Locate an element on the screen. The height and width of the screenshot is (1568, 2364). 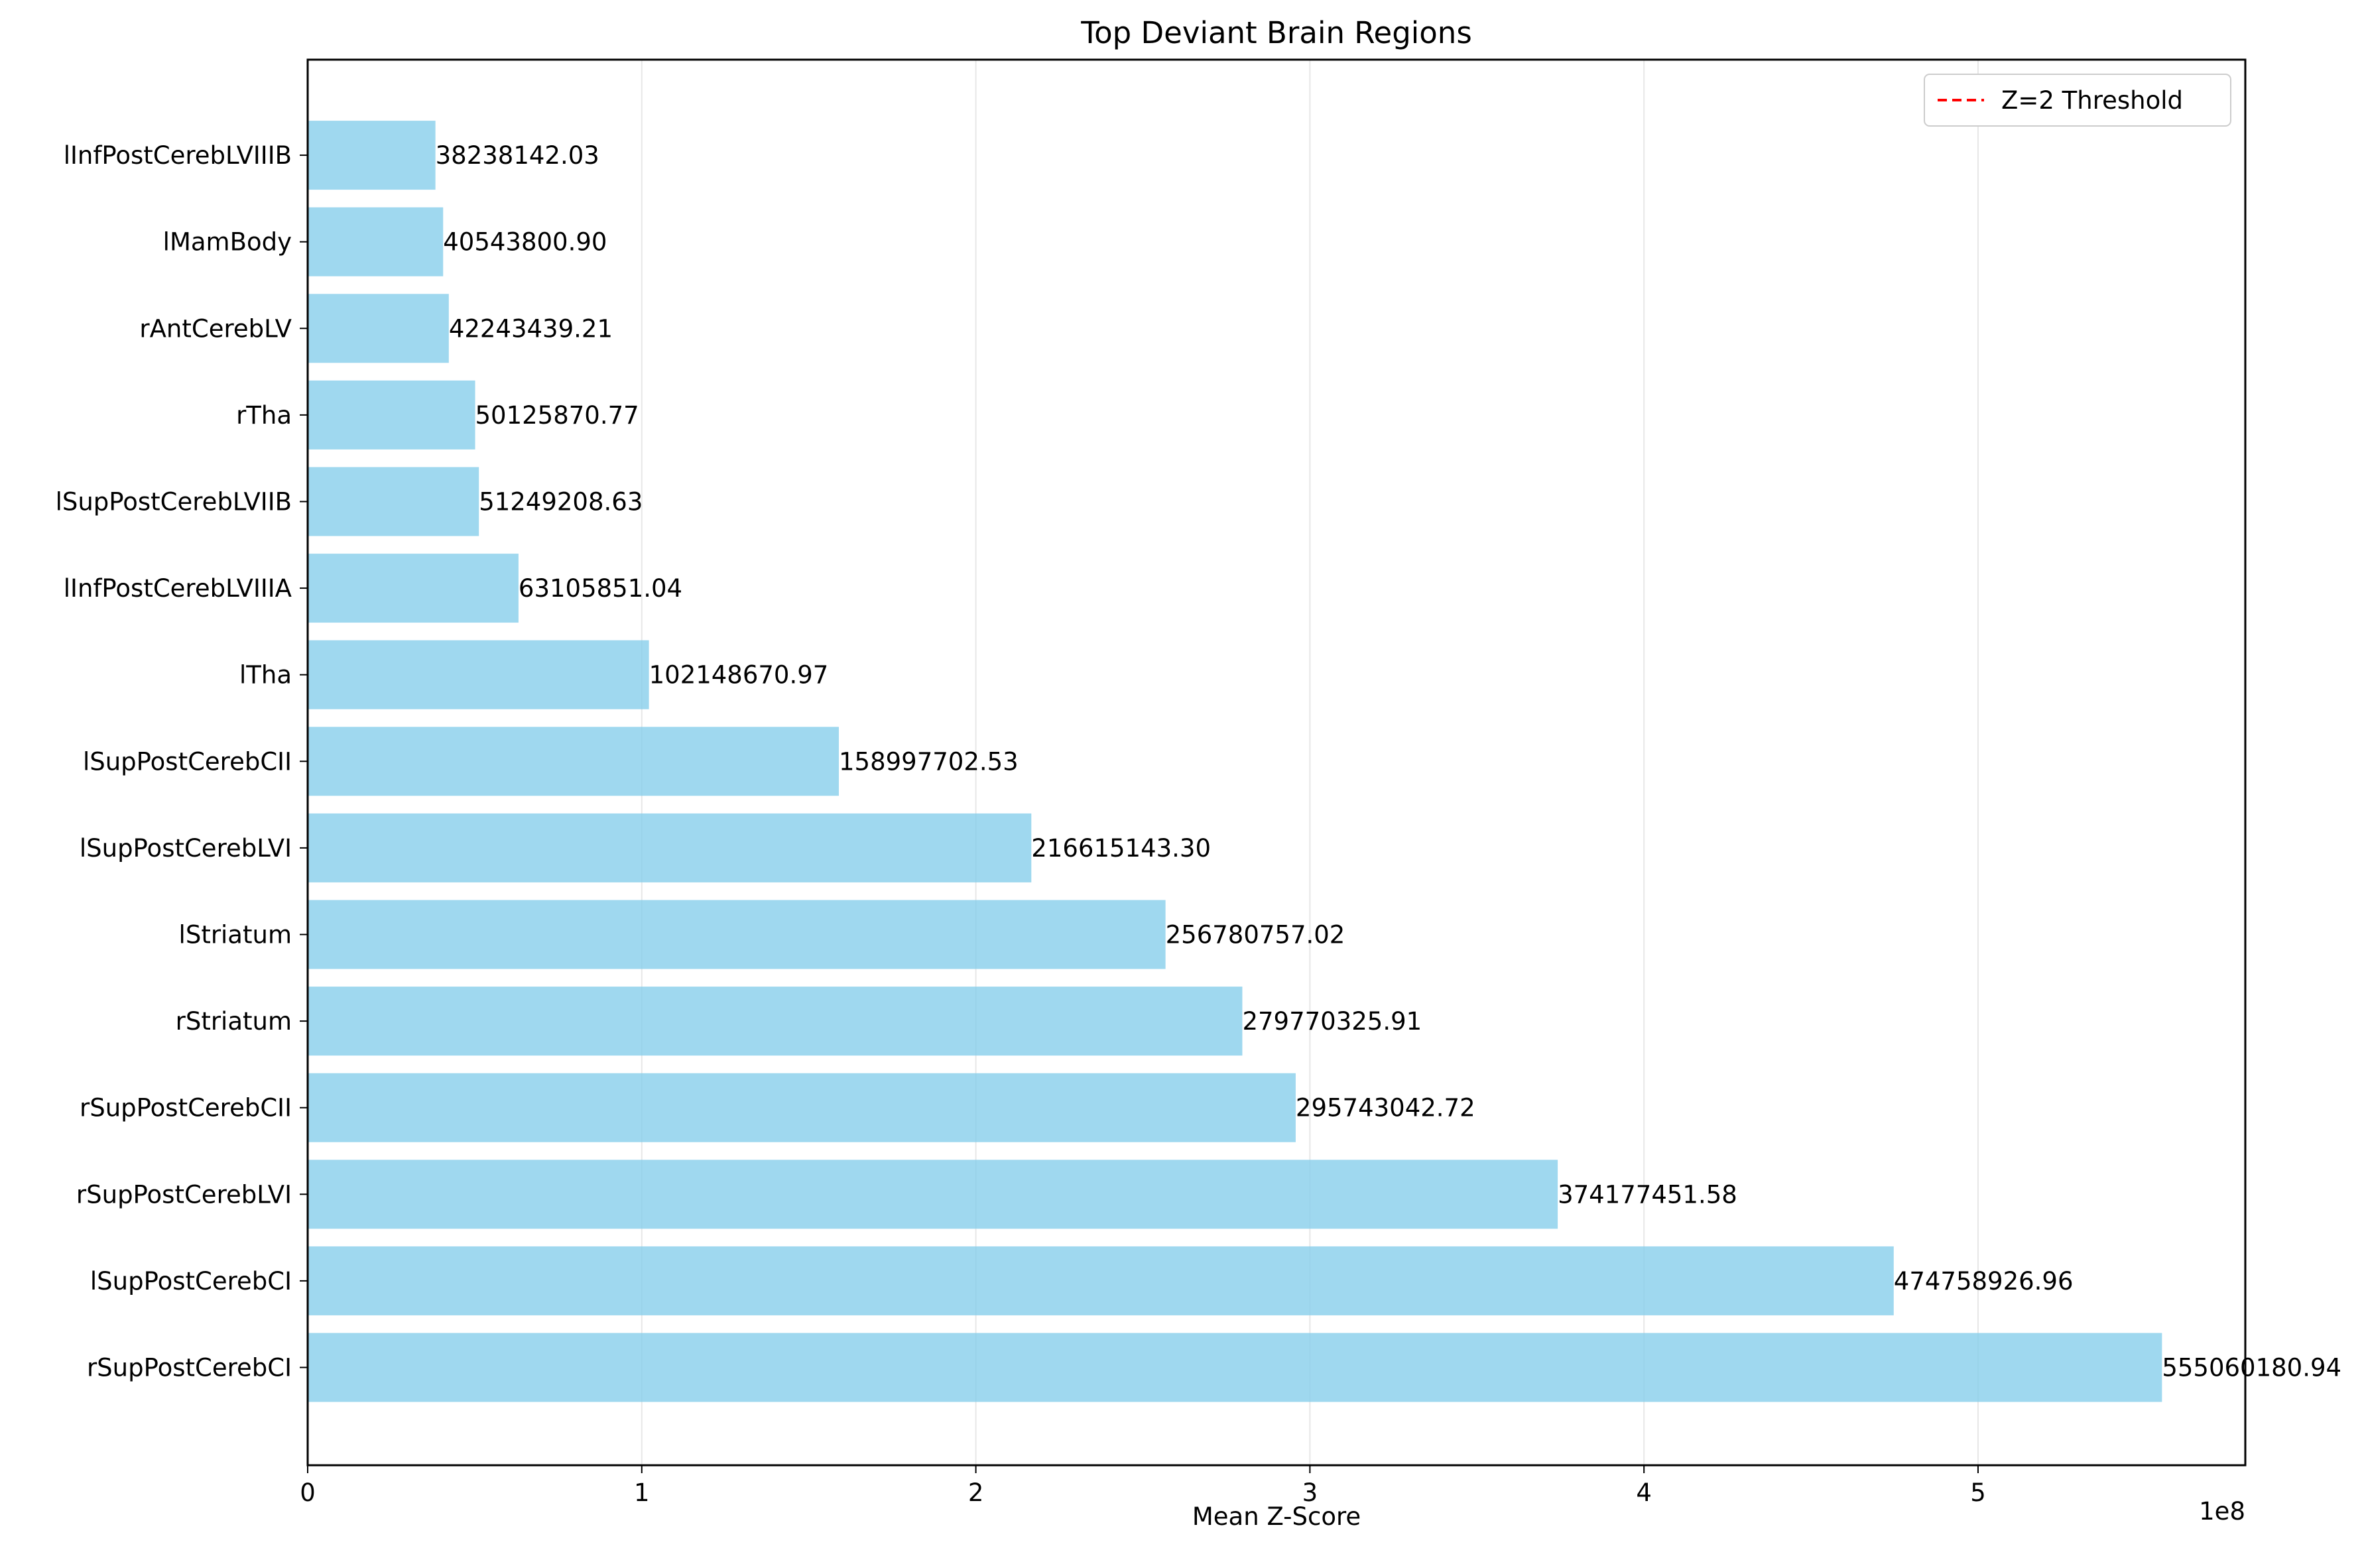
x-tick-label: 5 is located at coordinates (1978, 1492).